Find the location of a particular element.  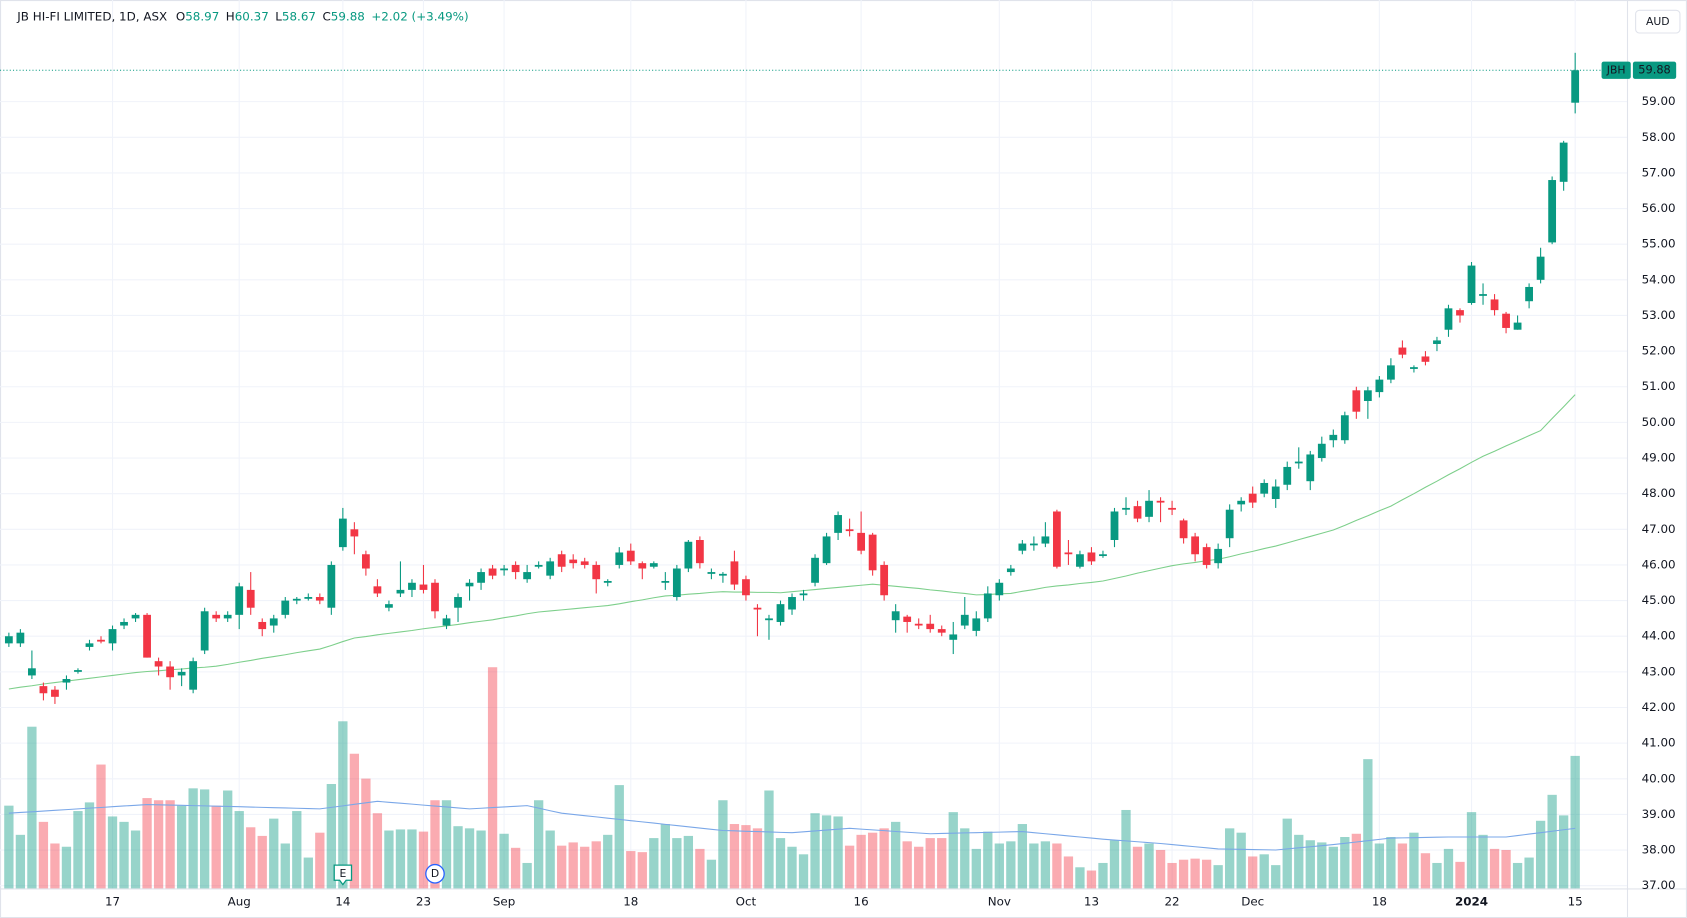

ohlc-value: 58.67 is located at coordinates (298, 16).